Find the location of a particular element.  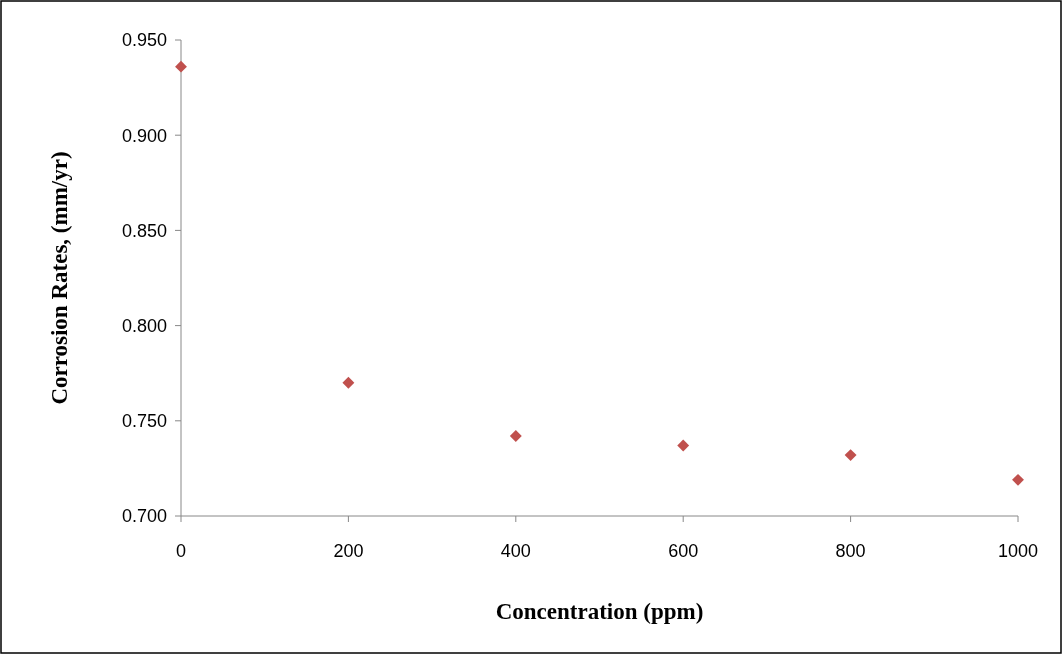

x-tick-label: 600 is located at coordinates (683, 551).